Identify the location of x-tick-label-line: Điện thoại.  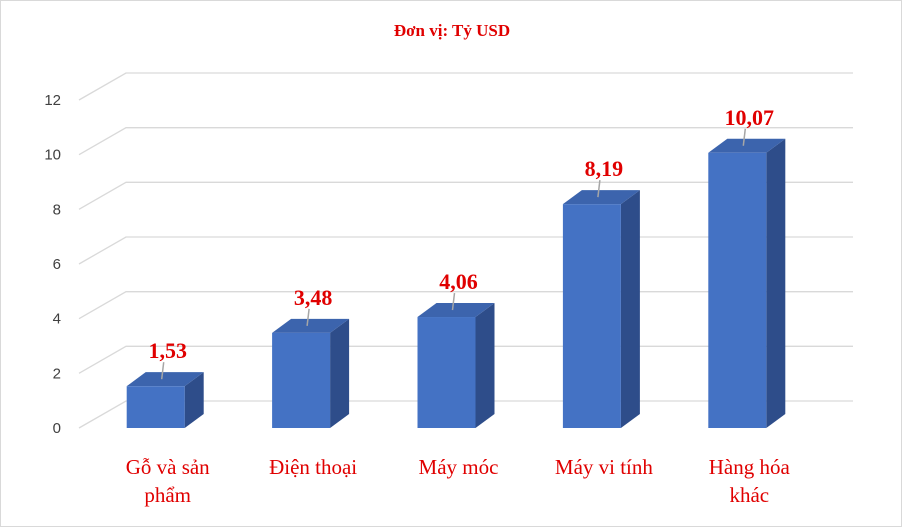
(313, 467).